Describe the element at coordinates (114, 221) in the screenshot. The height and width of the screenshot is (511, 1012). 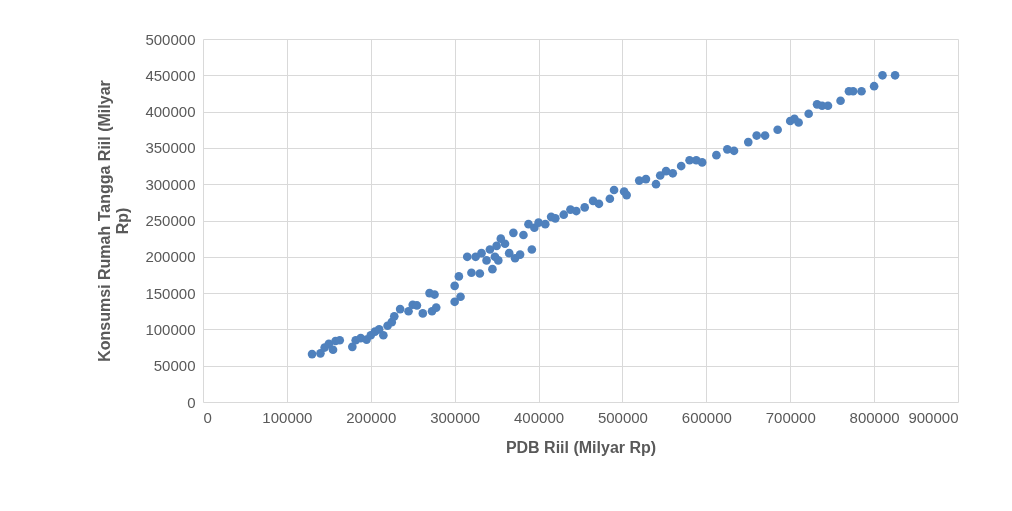
I see `y-axis-title: Konsumsi Rumah Tangga Riil (Milyar Rp)` at that location.